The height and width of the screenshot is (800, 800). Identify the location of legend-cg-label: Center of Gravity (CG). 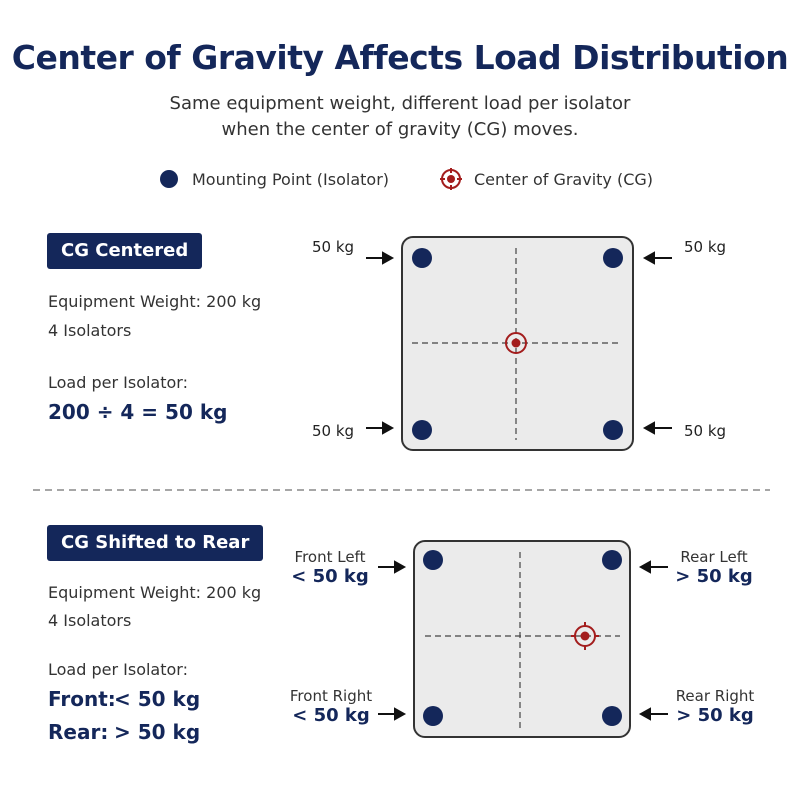
(564, 179).